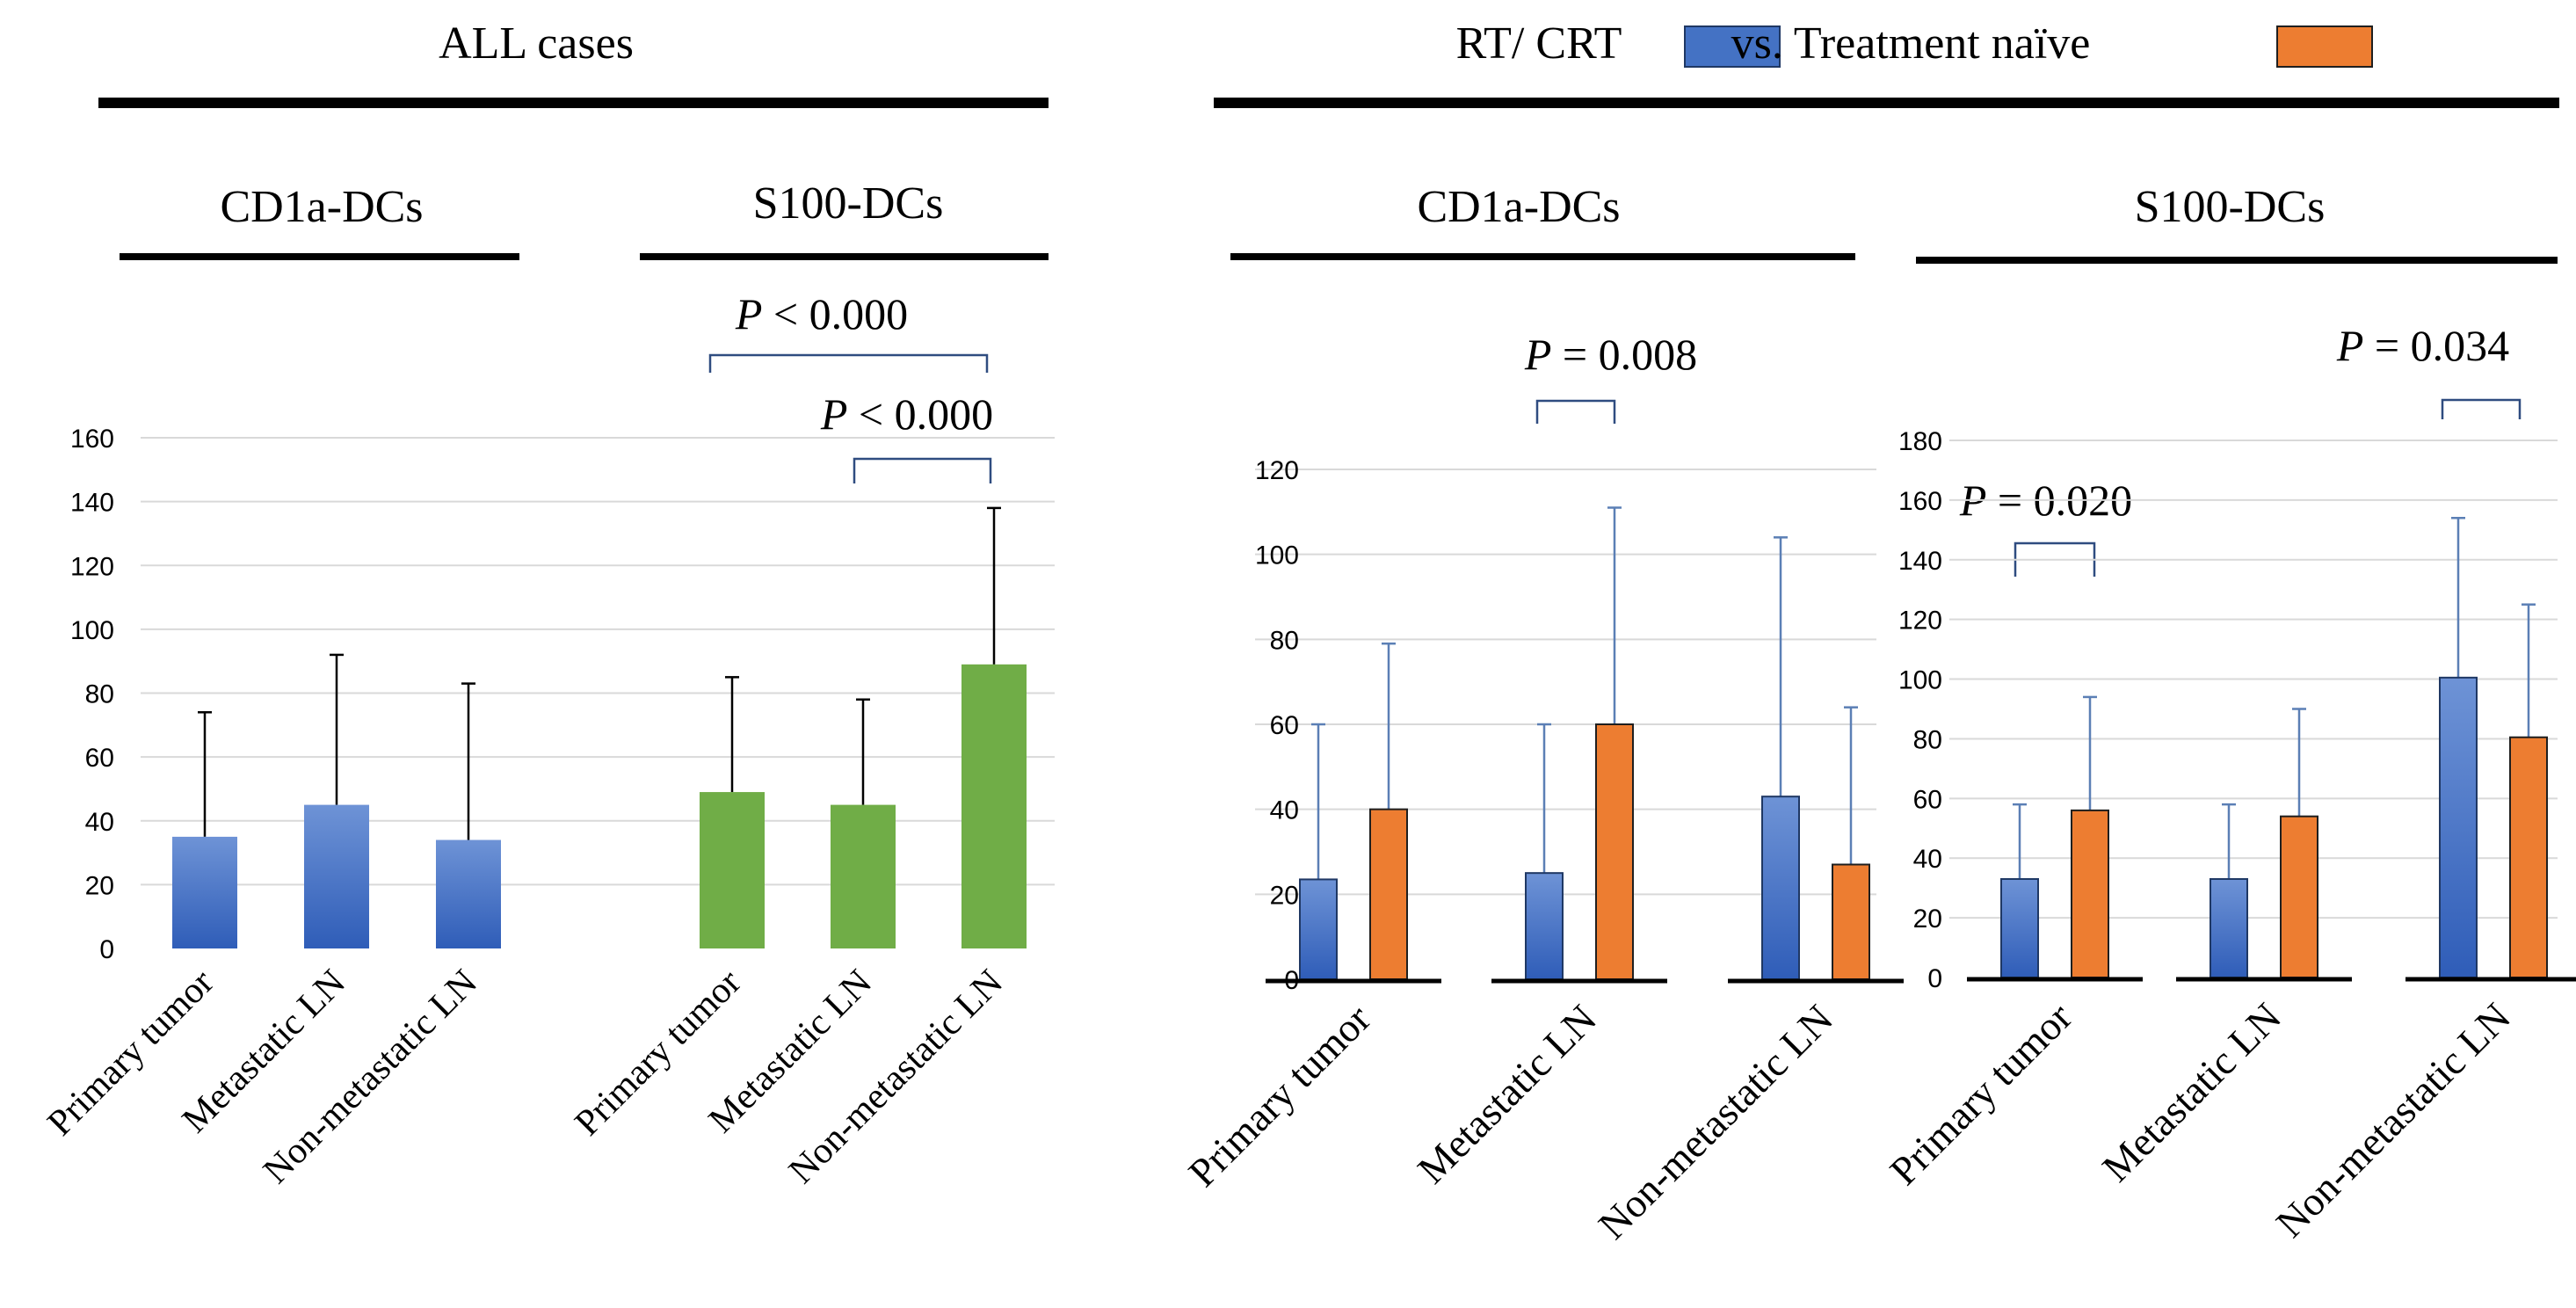  Describe the element at coordinates (2458, 827) in the screenshot. I see `s100-dcs-non-metastatic-ln-rt-crt-bar` at that location.